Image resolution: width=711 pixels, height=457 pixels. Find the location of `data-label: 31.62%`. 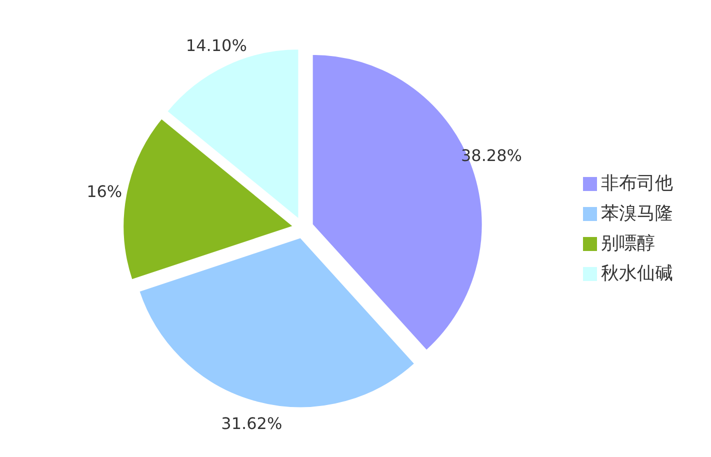

data-label: 31.62% is located at coordinates (251, 423).